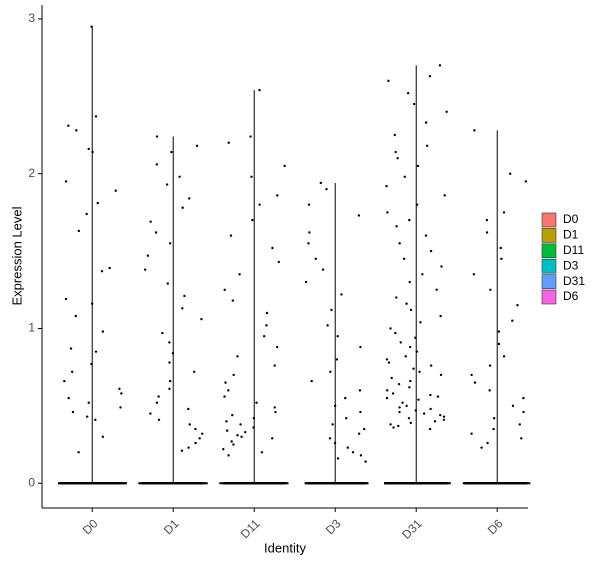 The height and width of the screenshot is (568, 600). I want to click on y-tick-label: 3, so click(31, 18).